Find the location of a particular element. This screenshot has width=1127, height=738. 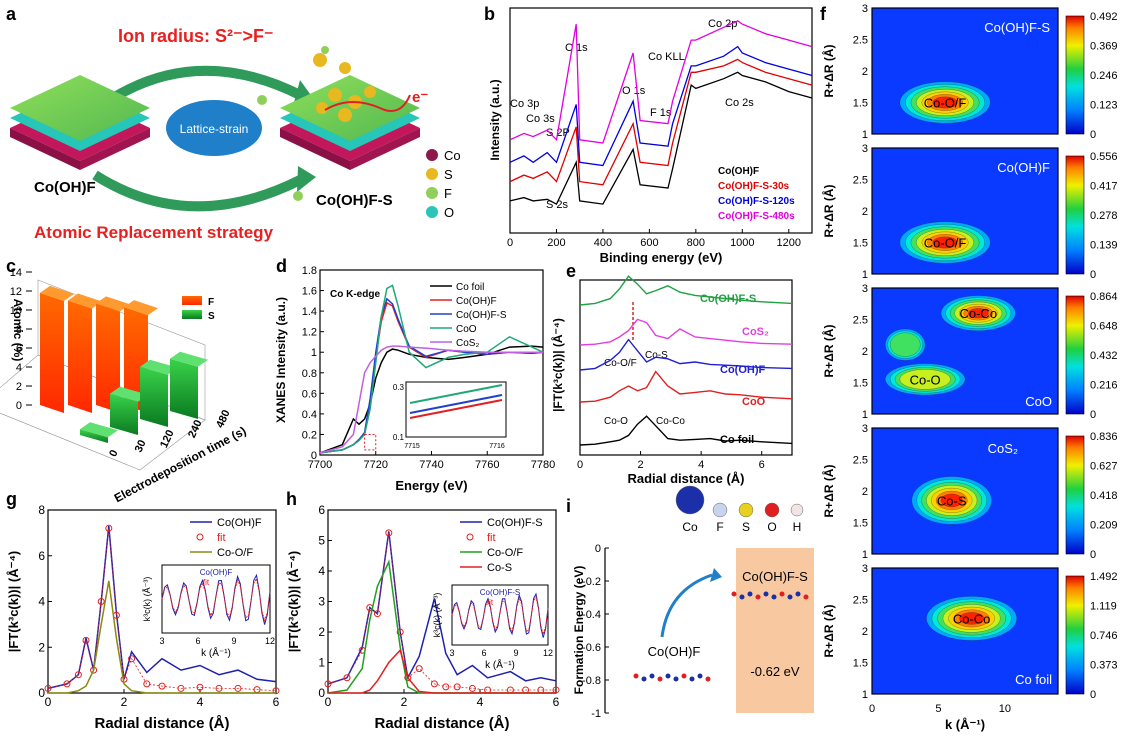

atom-label: O is located at coordinates (771, 527).